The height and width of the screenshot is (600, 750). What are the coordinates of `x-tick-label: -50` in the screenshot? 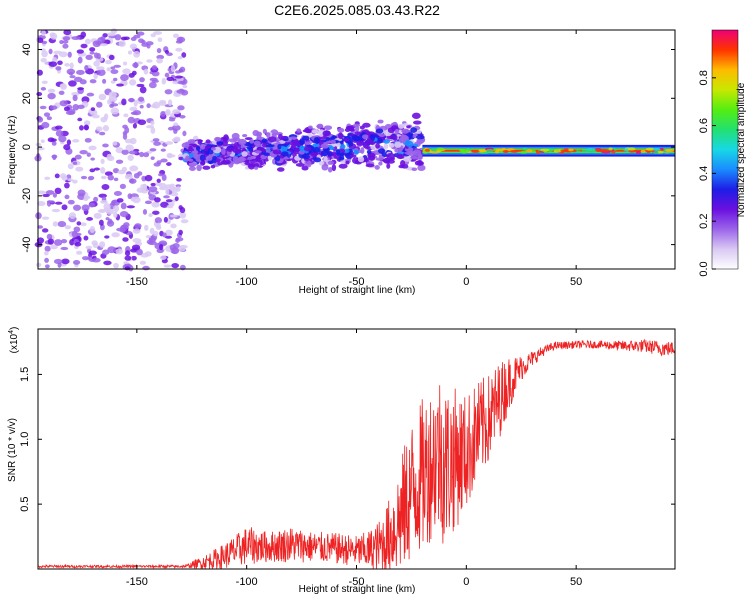 It's located at (357, 582).